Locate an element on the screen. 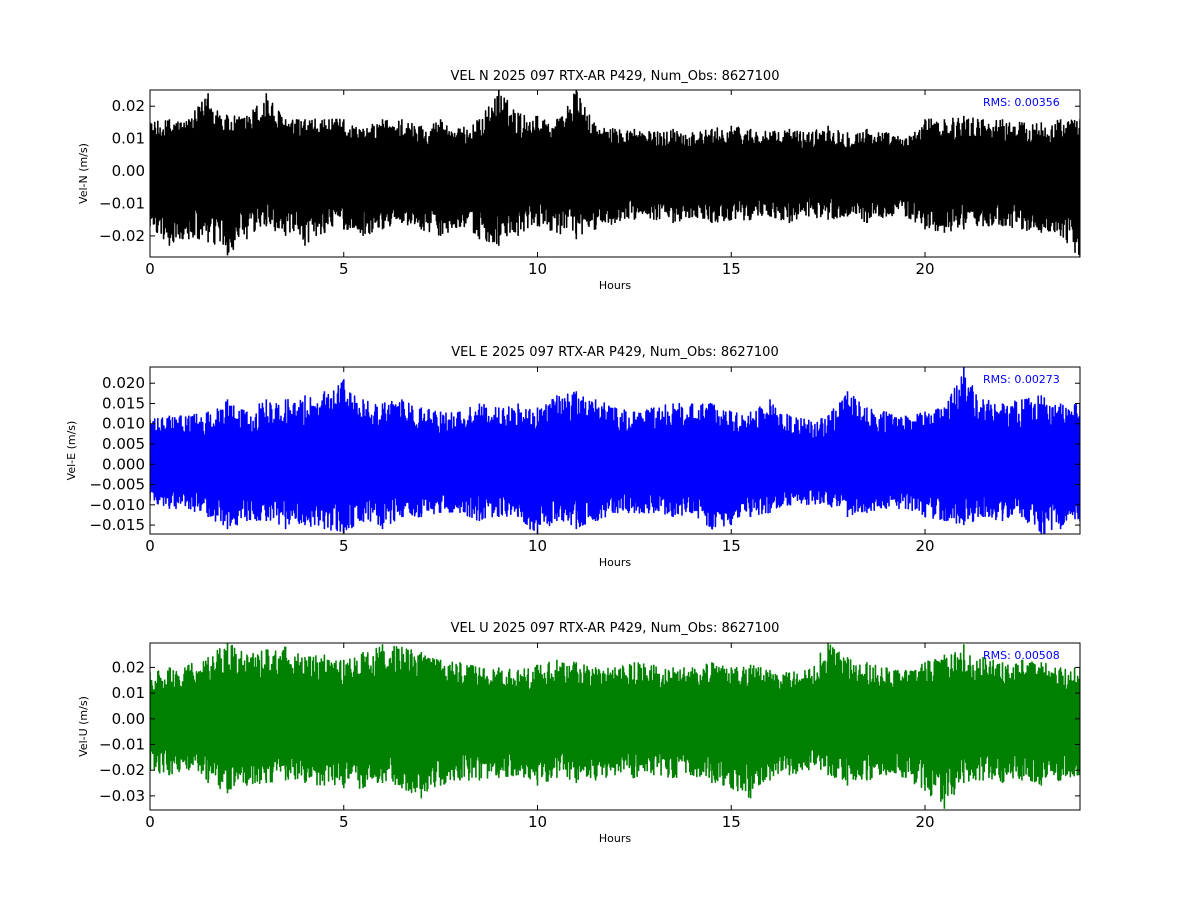 The width and height of the screenshot is (1200, 900). y-tick-label: 0.000 is located at coordinates (123, 464).